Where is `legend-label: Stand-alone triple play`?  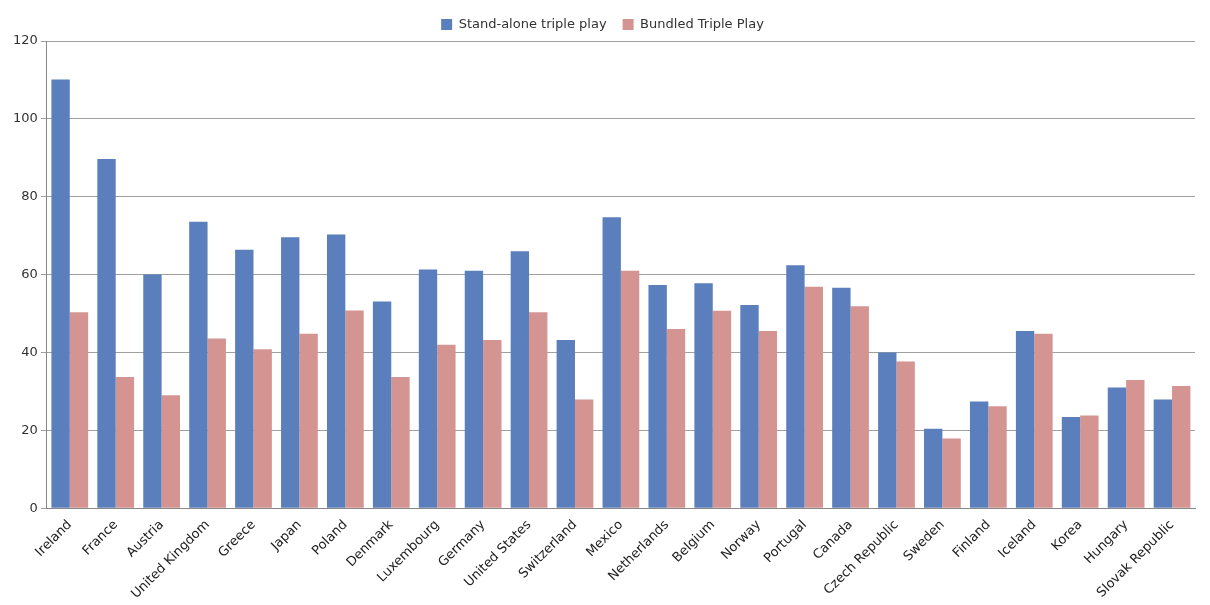 legend-label: Stand-alone triple play is located at coordinates (532, 23).